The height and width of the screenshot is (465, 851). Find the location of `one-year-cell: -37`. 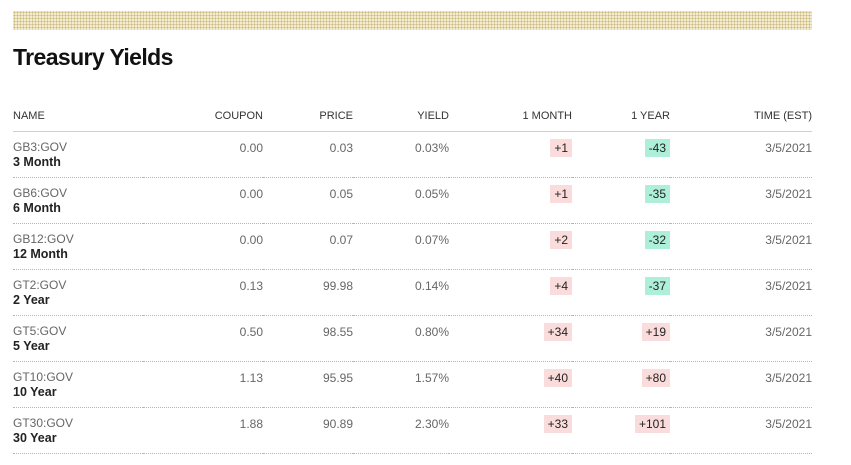

one-year-cell: -37 is located at coordinates (621, 292).